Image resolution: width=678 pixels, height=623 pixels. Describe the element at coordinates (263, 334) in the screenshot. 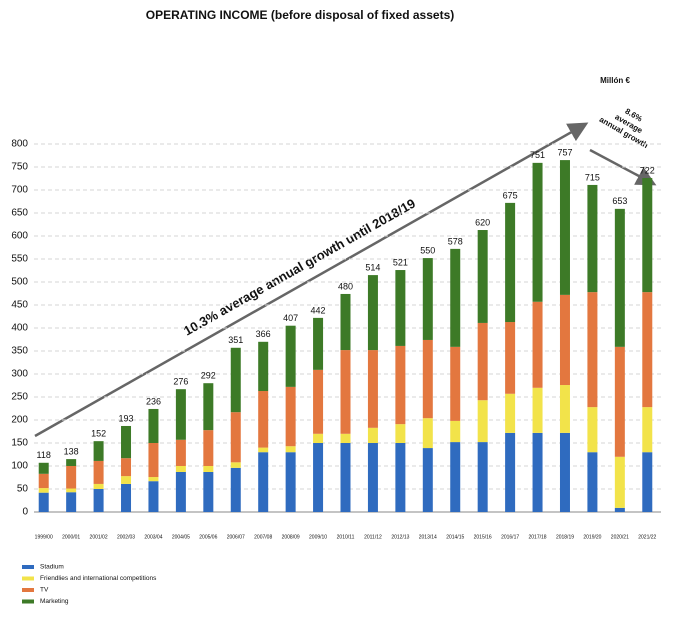

I see `total-label: 366` at that location.